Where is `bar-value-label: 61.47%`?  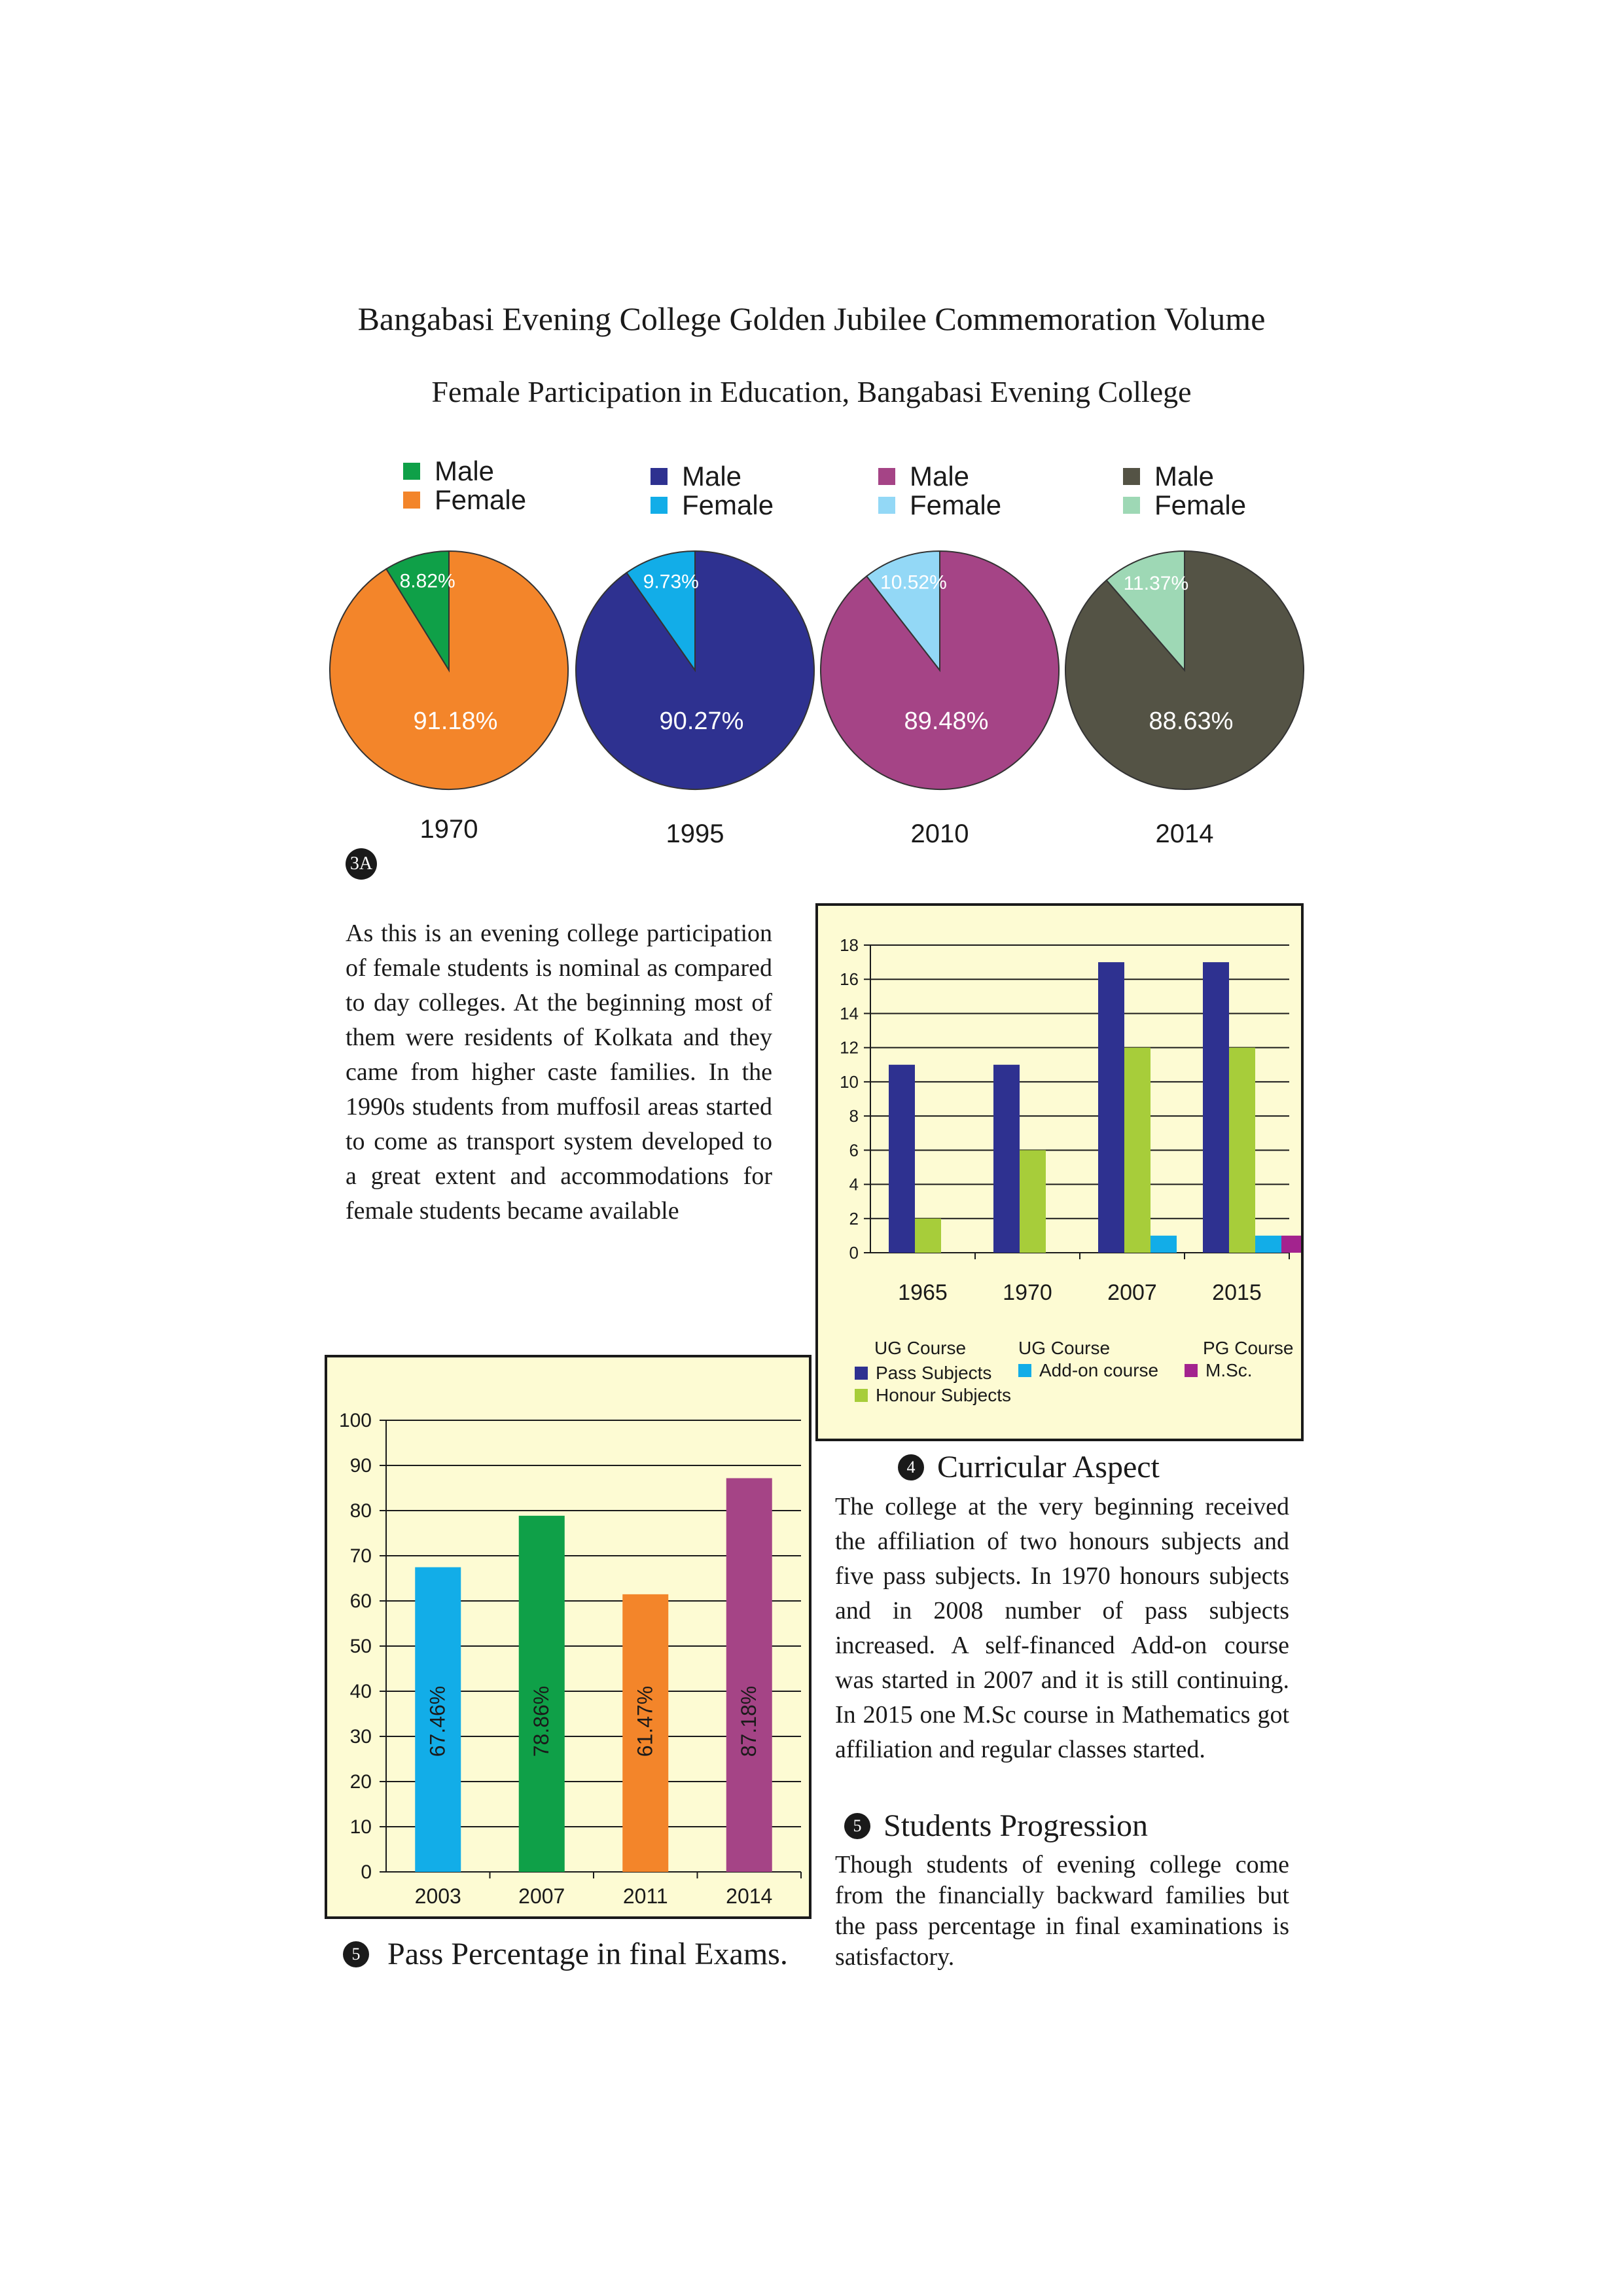
bar-value-label: 61.47% is located at coordinates (644, 1721).